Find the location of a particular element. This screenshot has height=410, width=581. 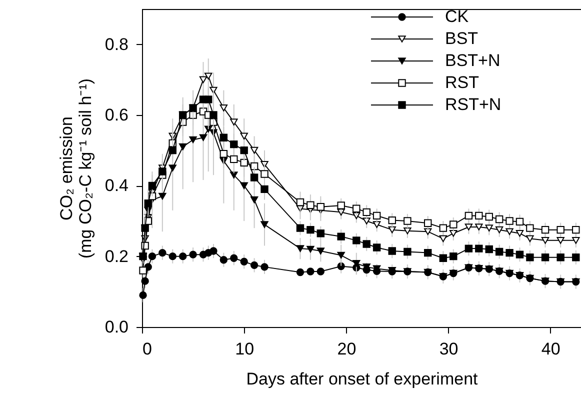

y-tick-label: 0.6 is located at coordinates (116, 115).